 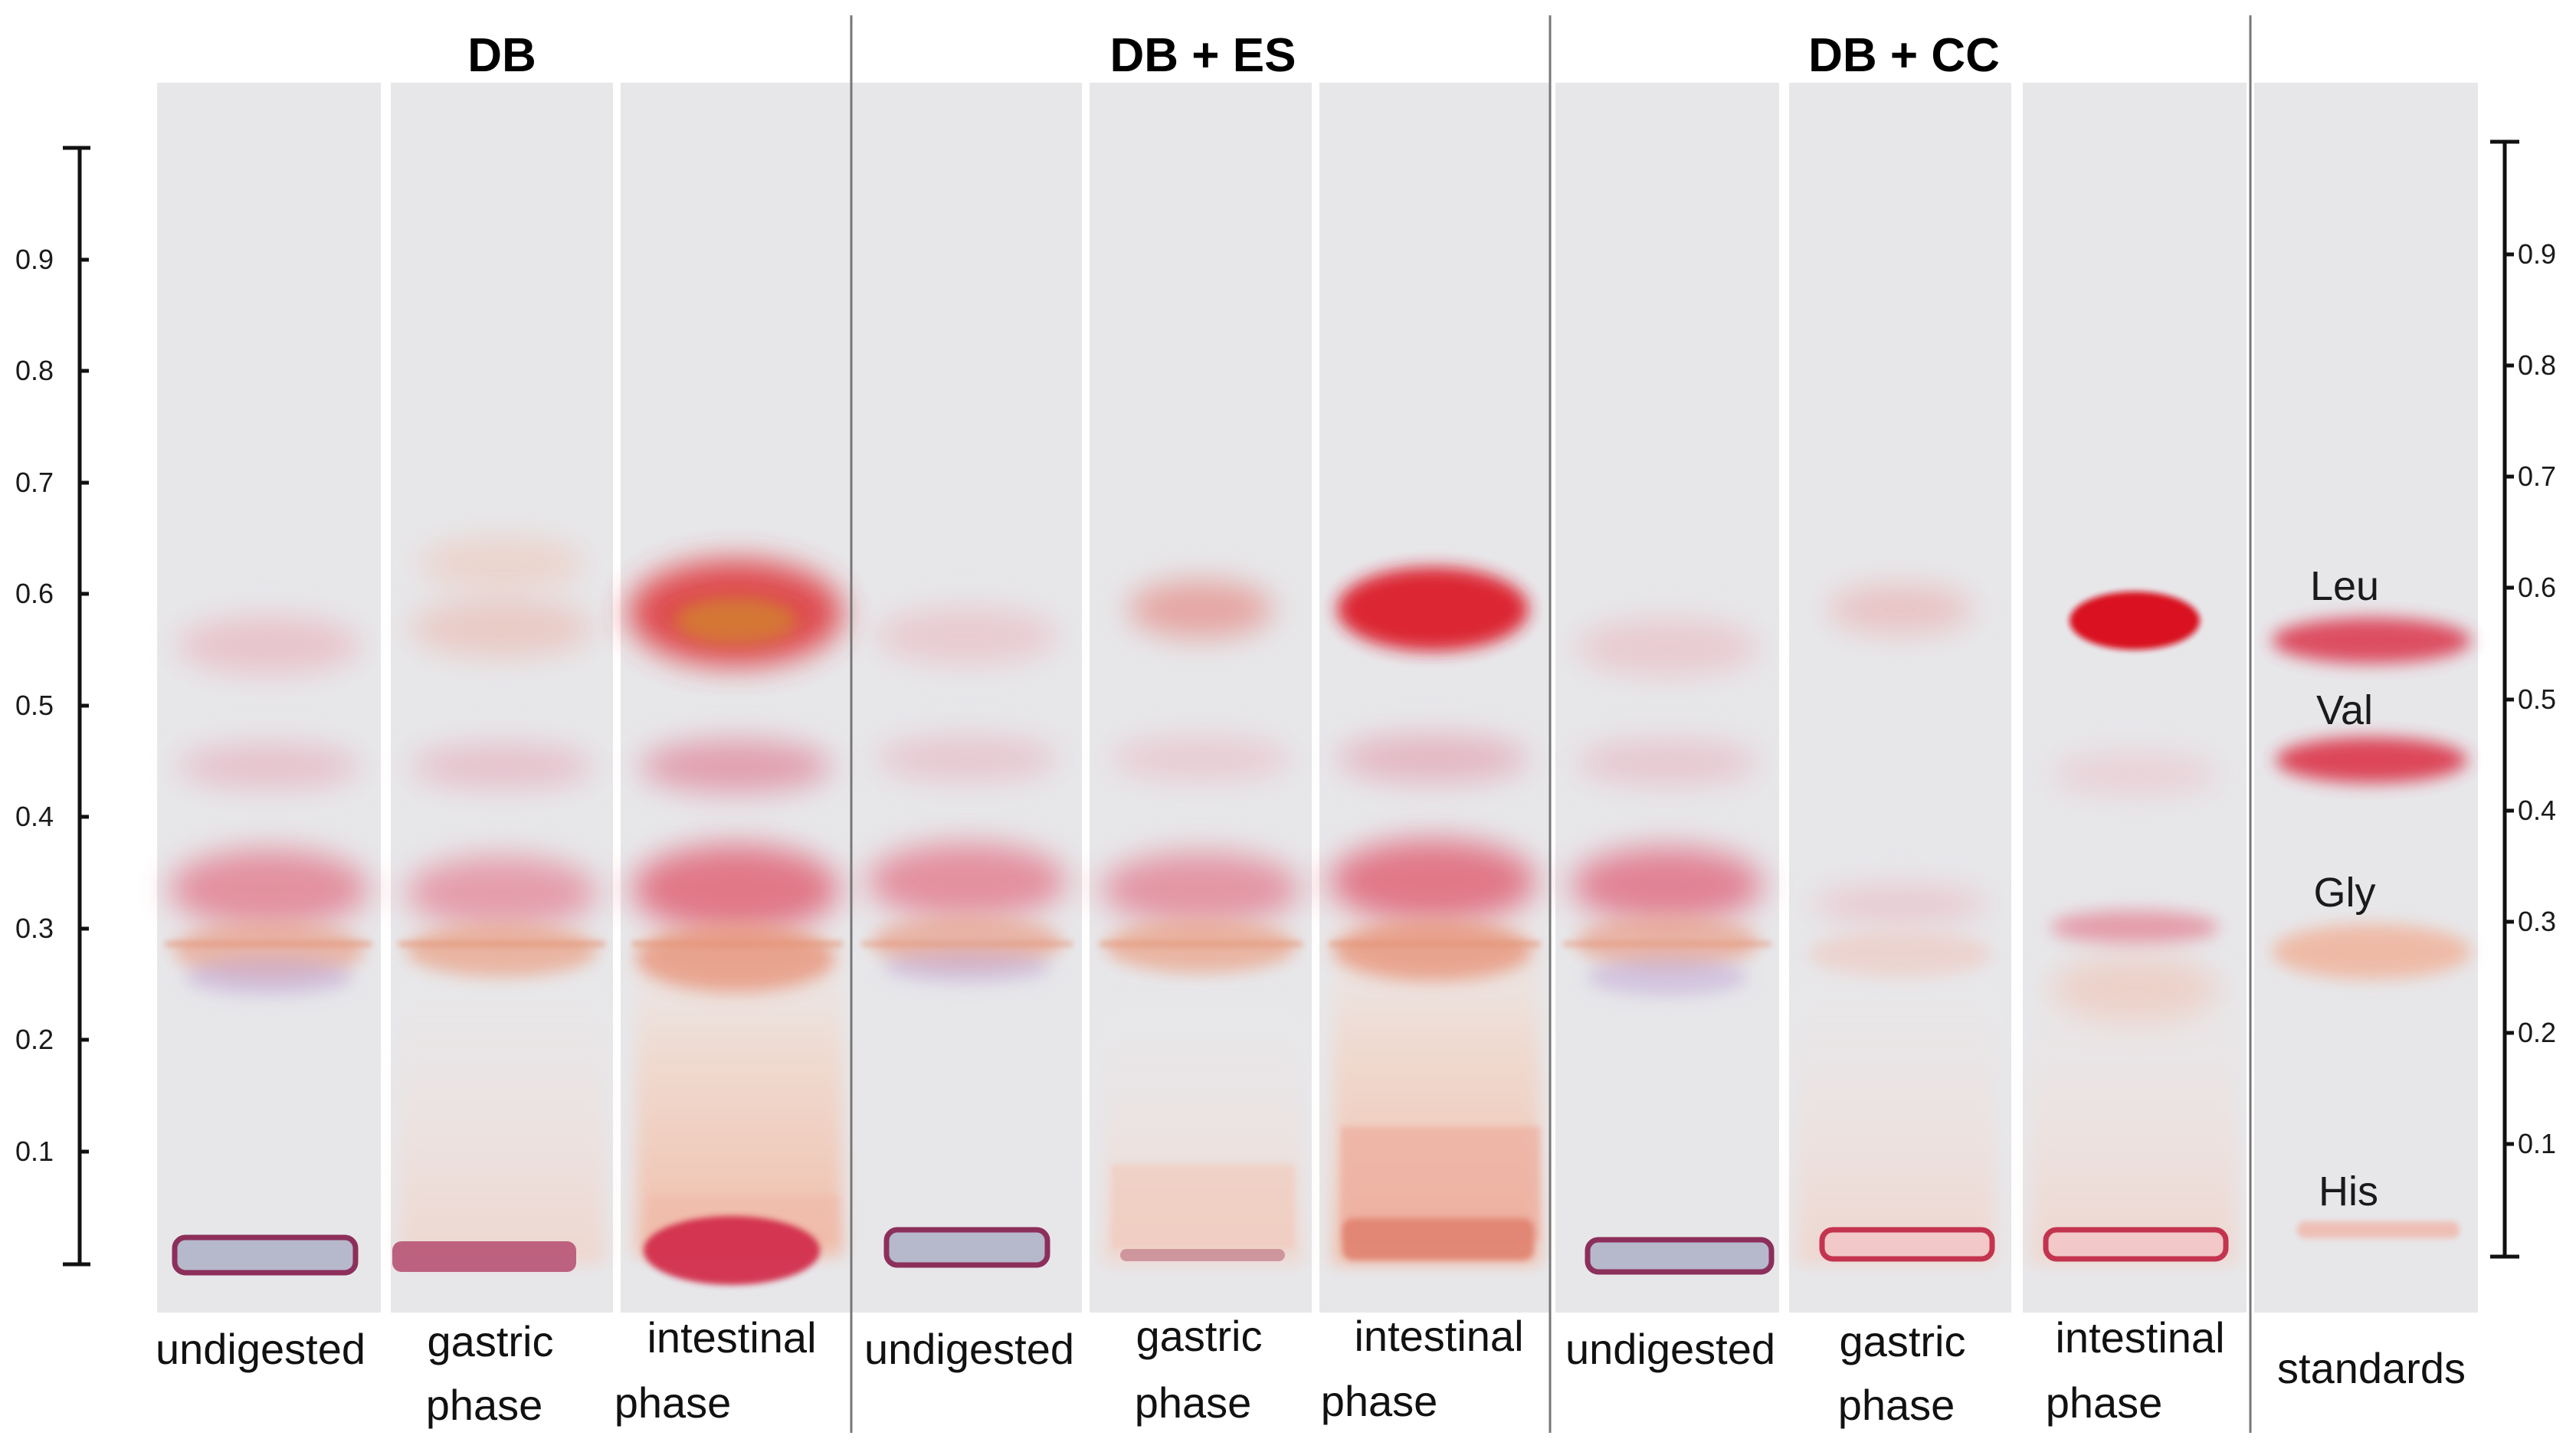 I want to click on lane-label: standards, so click(x=2371, y=1368).